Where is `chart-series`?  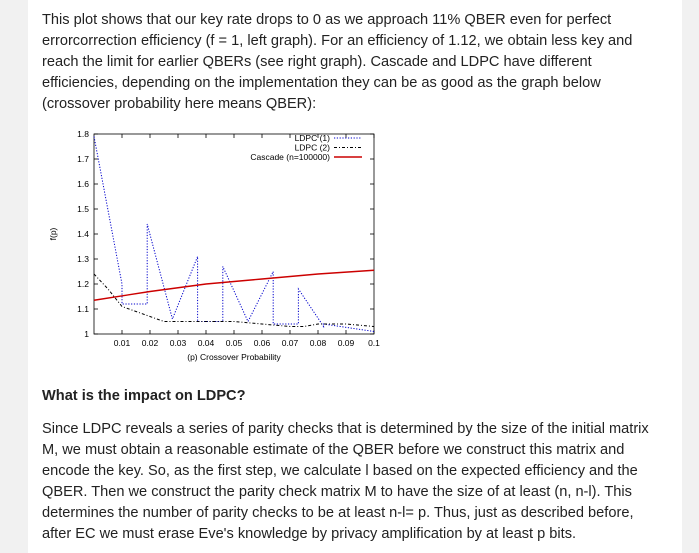
chart-series is located at coordinates (234, 234).